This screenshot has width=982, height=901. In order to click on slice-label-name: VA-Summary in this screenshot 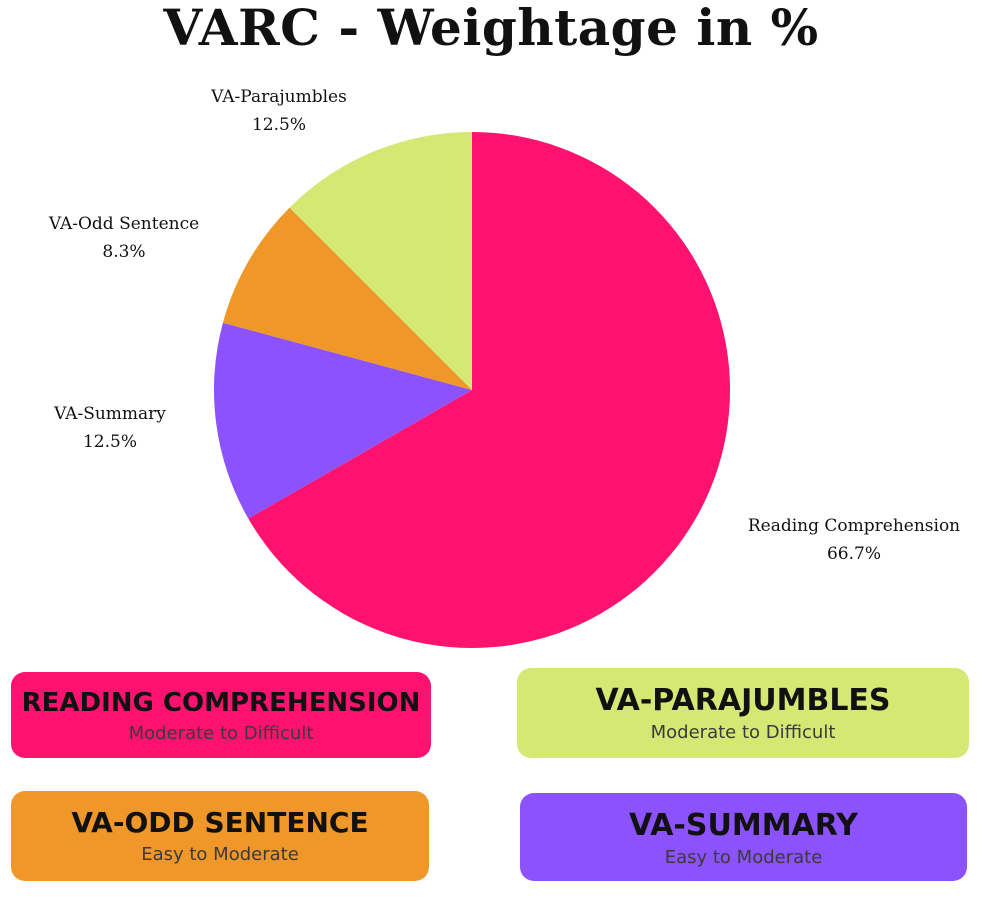, I will do `click(109, 414)`.